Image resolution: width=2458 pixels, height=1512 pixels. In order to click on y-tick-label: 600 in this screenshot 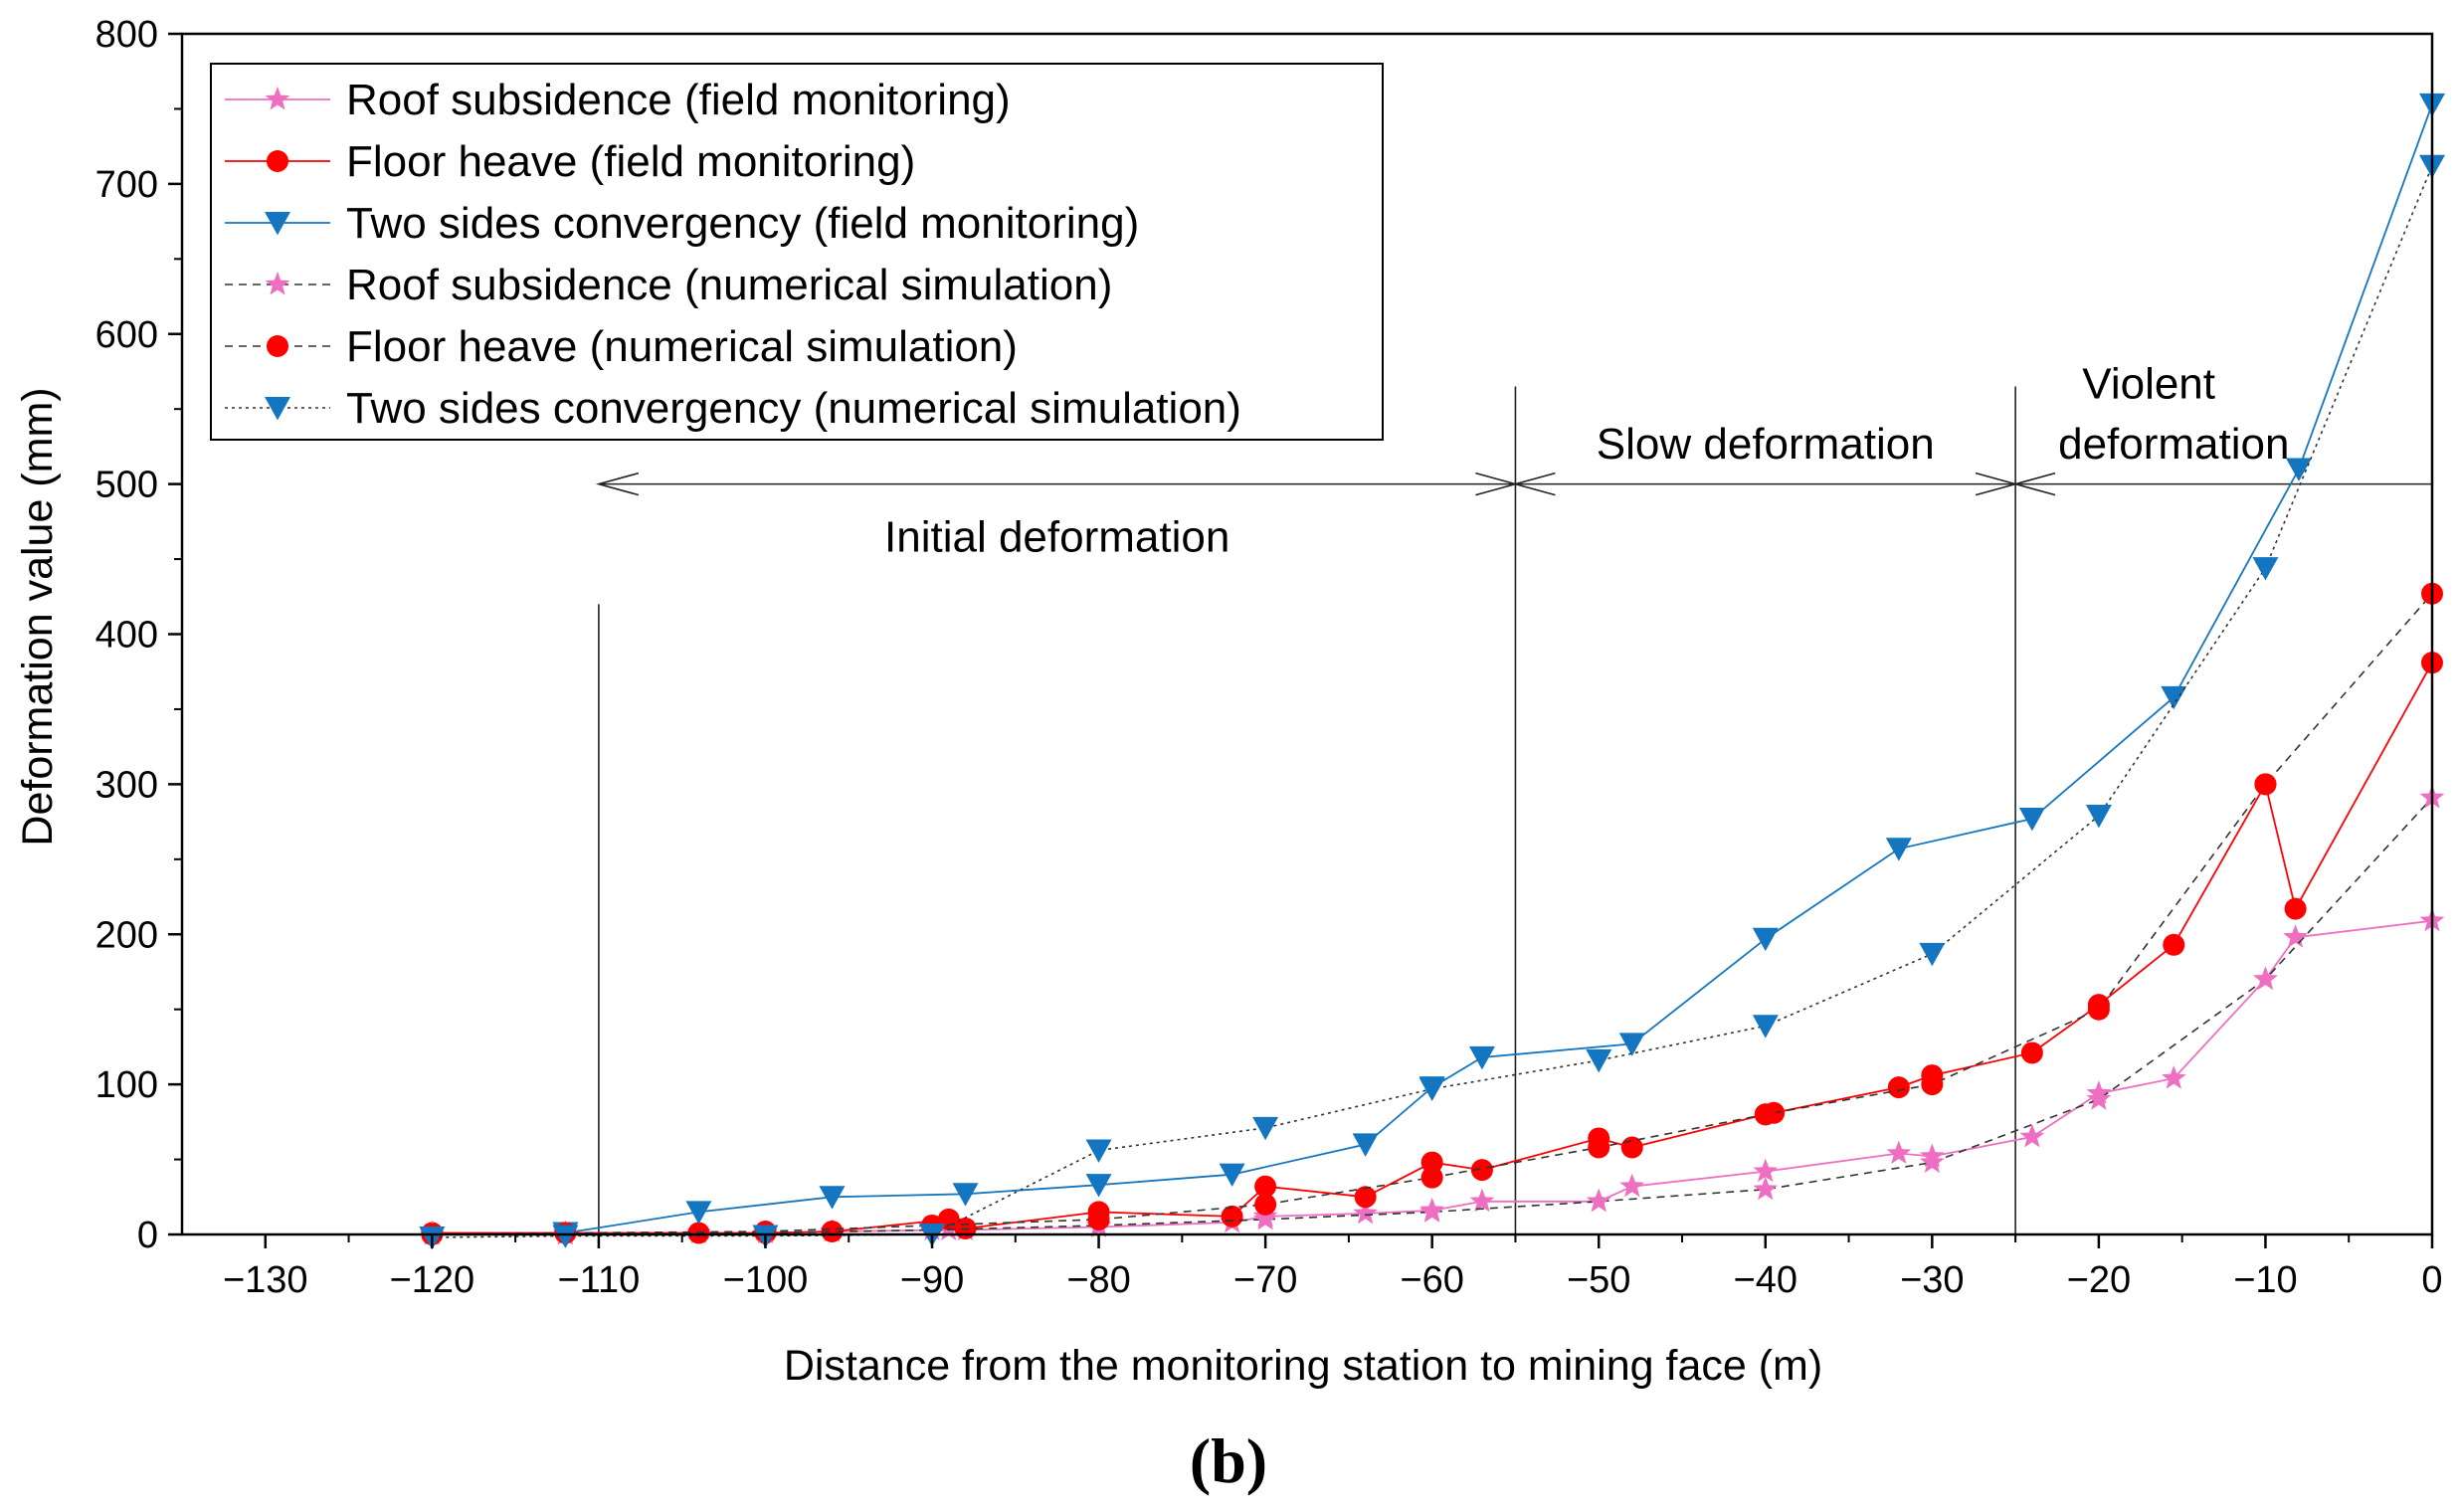, I will do `click(126, 335)`.